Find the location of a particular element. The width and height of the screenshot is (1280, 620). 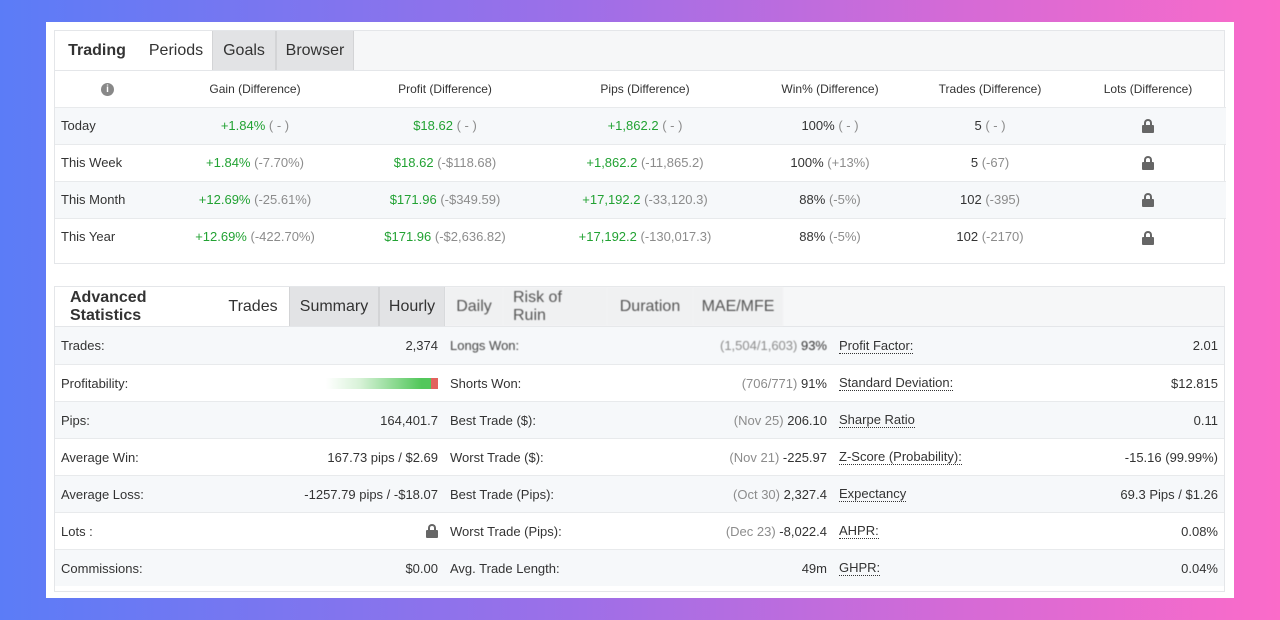

stat-z-score: Z-Score (Probability): -15.16 (99.99%) is located at coordinates (1028, 456).